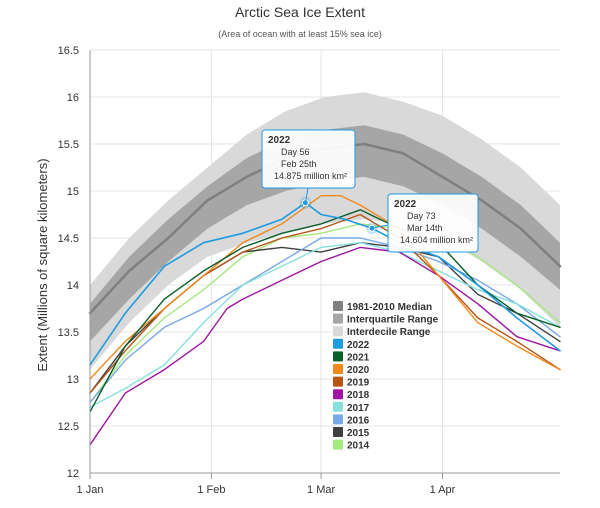  I want to click on tooltip-line2: Feb 25th, so click(299, 164).